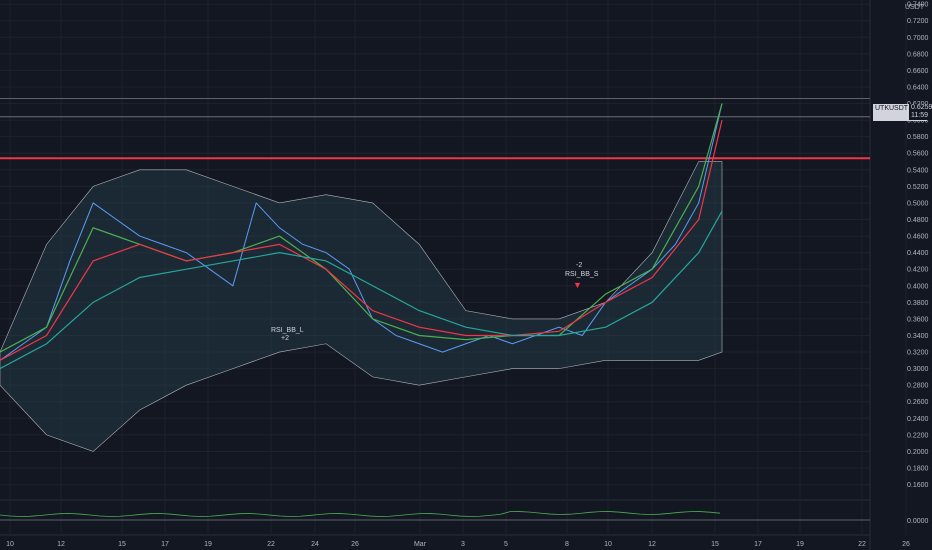 This screenshot has height=550, width=932. Describe the element at coordinates (567, 544) in the screenshot. I see `x-tick-label: 8` at that location.